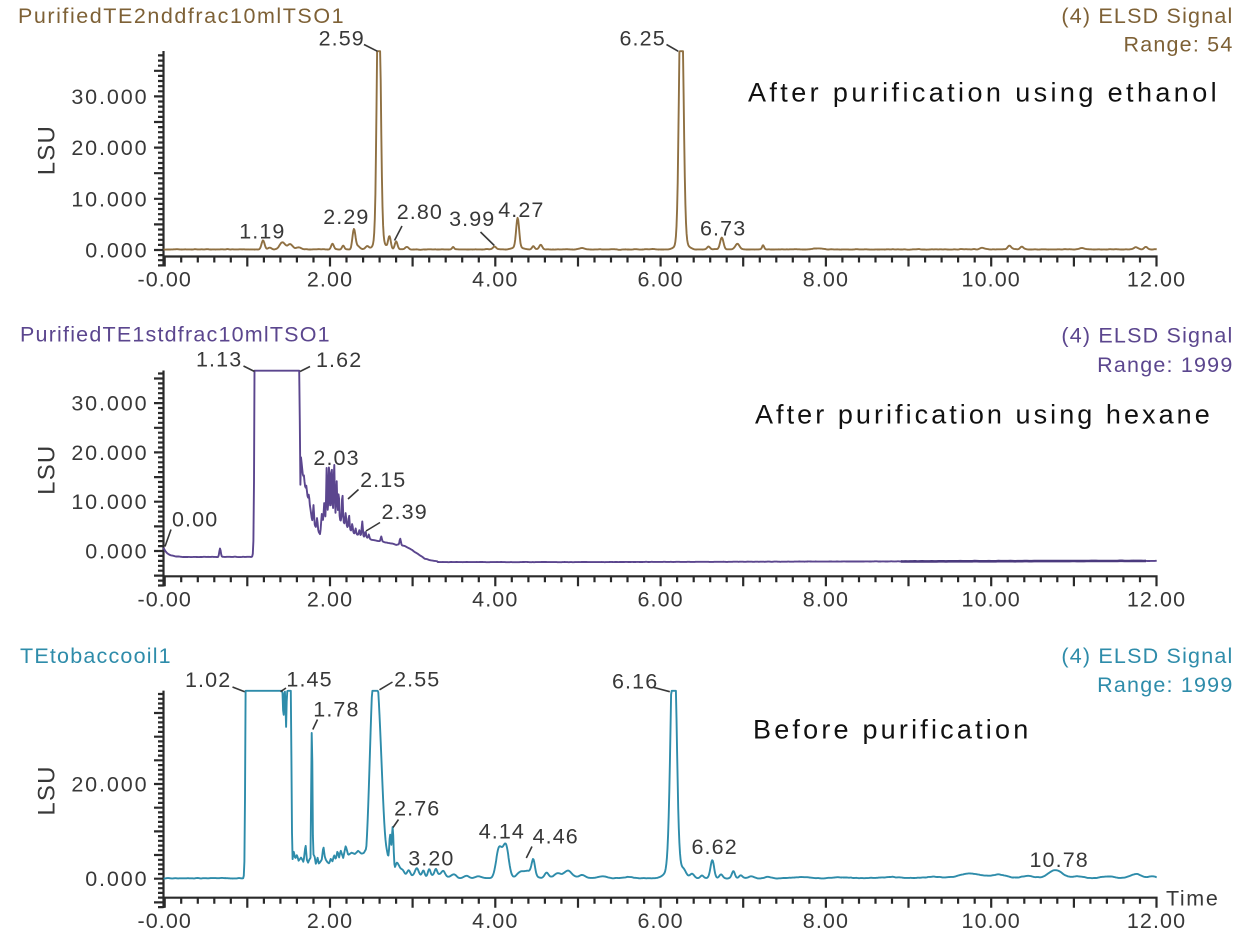  What do you see at coordinates (417, 809) in the screenshot?
I see `svg-text: 2.76` at bounding box center [417, 809].